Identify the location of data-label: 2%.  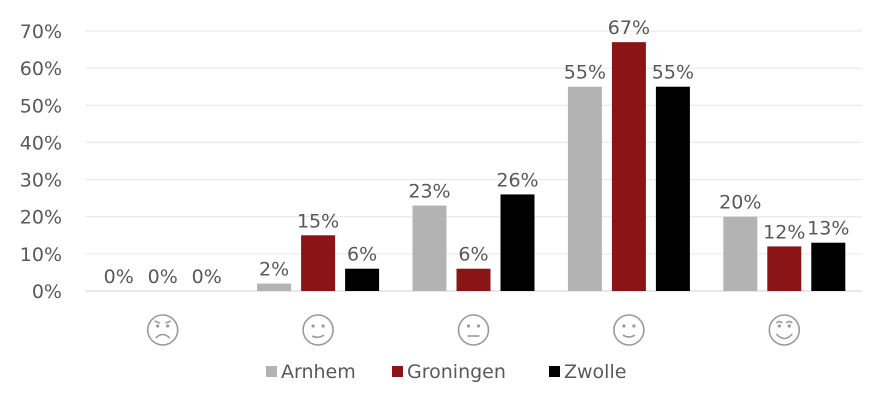
(274, 270).